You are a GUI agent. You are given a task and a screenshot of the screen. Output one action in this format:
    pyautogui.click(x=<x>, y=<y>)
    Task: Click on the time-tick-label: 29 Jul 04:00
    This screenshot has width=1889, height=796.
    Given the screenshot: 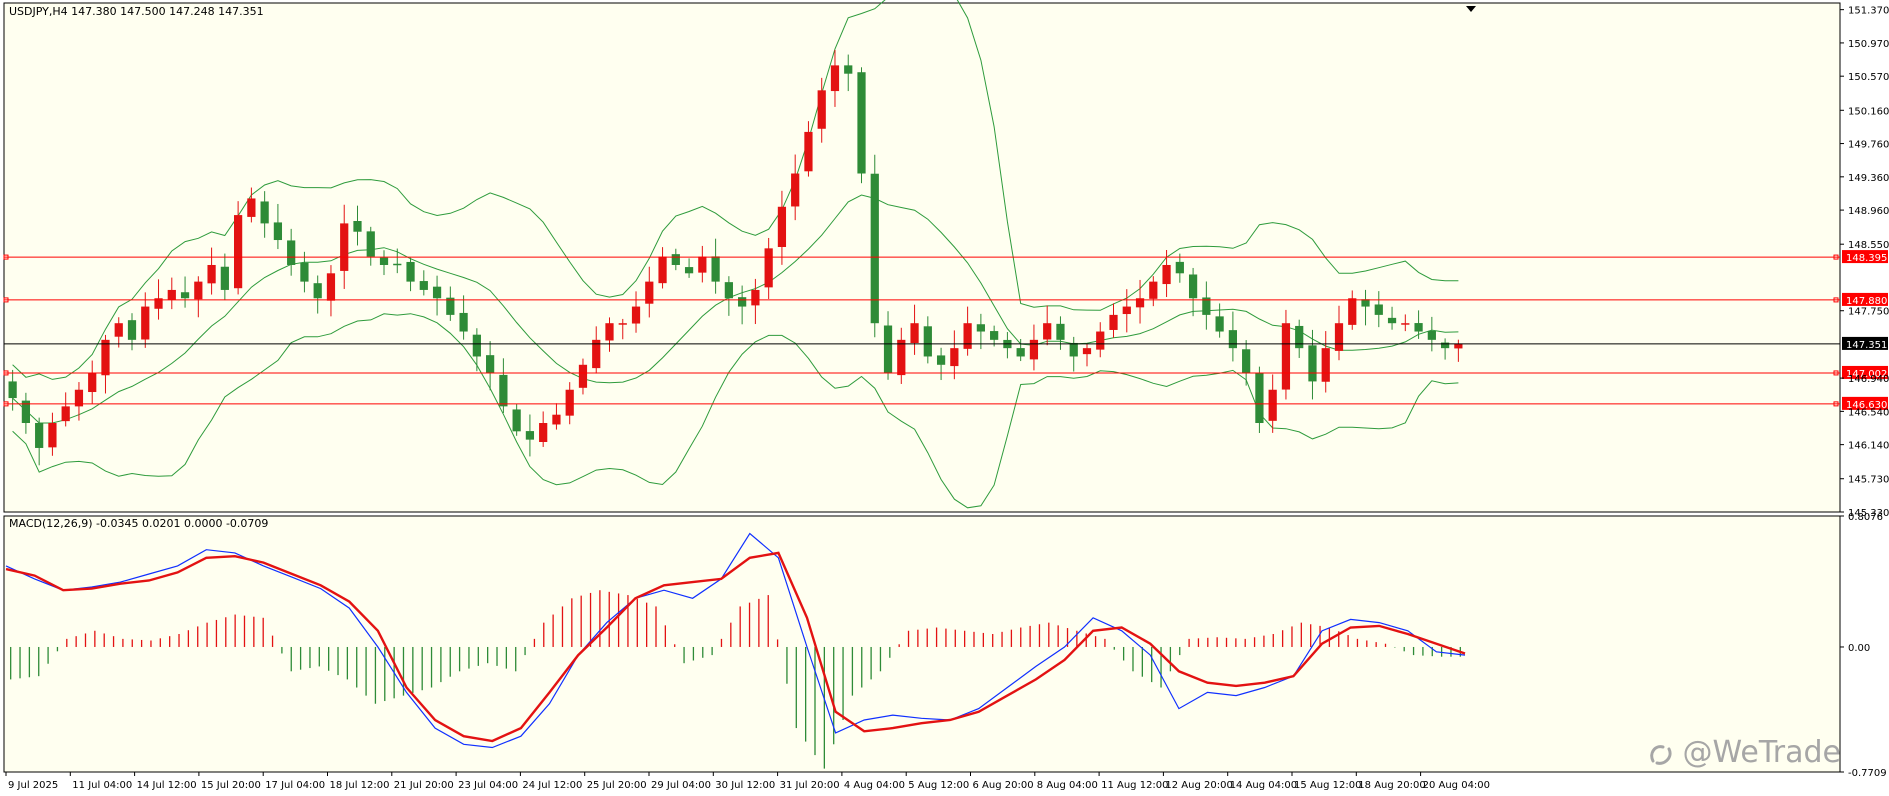 What is the action you would take?
    pyautogui.click(x=681, y=785)
    